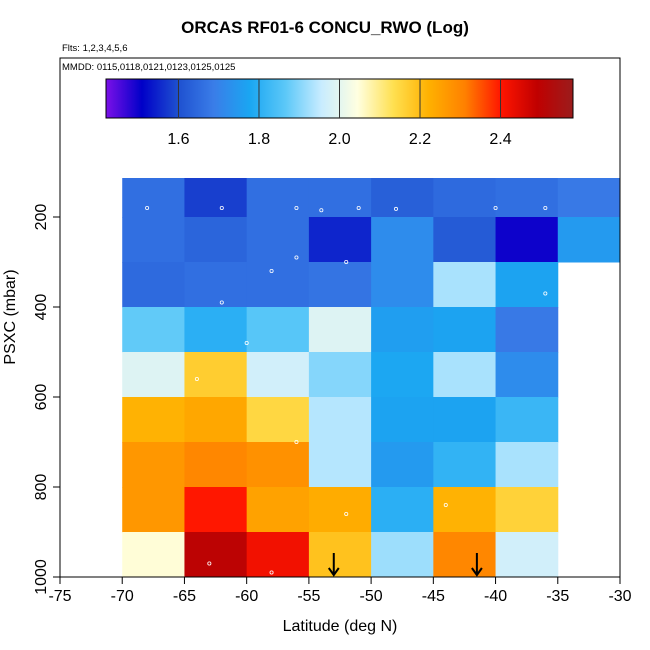  Describe the element at coordinates (495, 596) in the screenshot. I see `x-tick-label: -40` at that location.